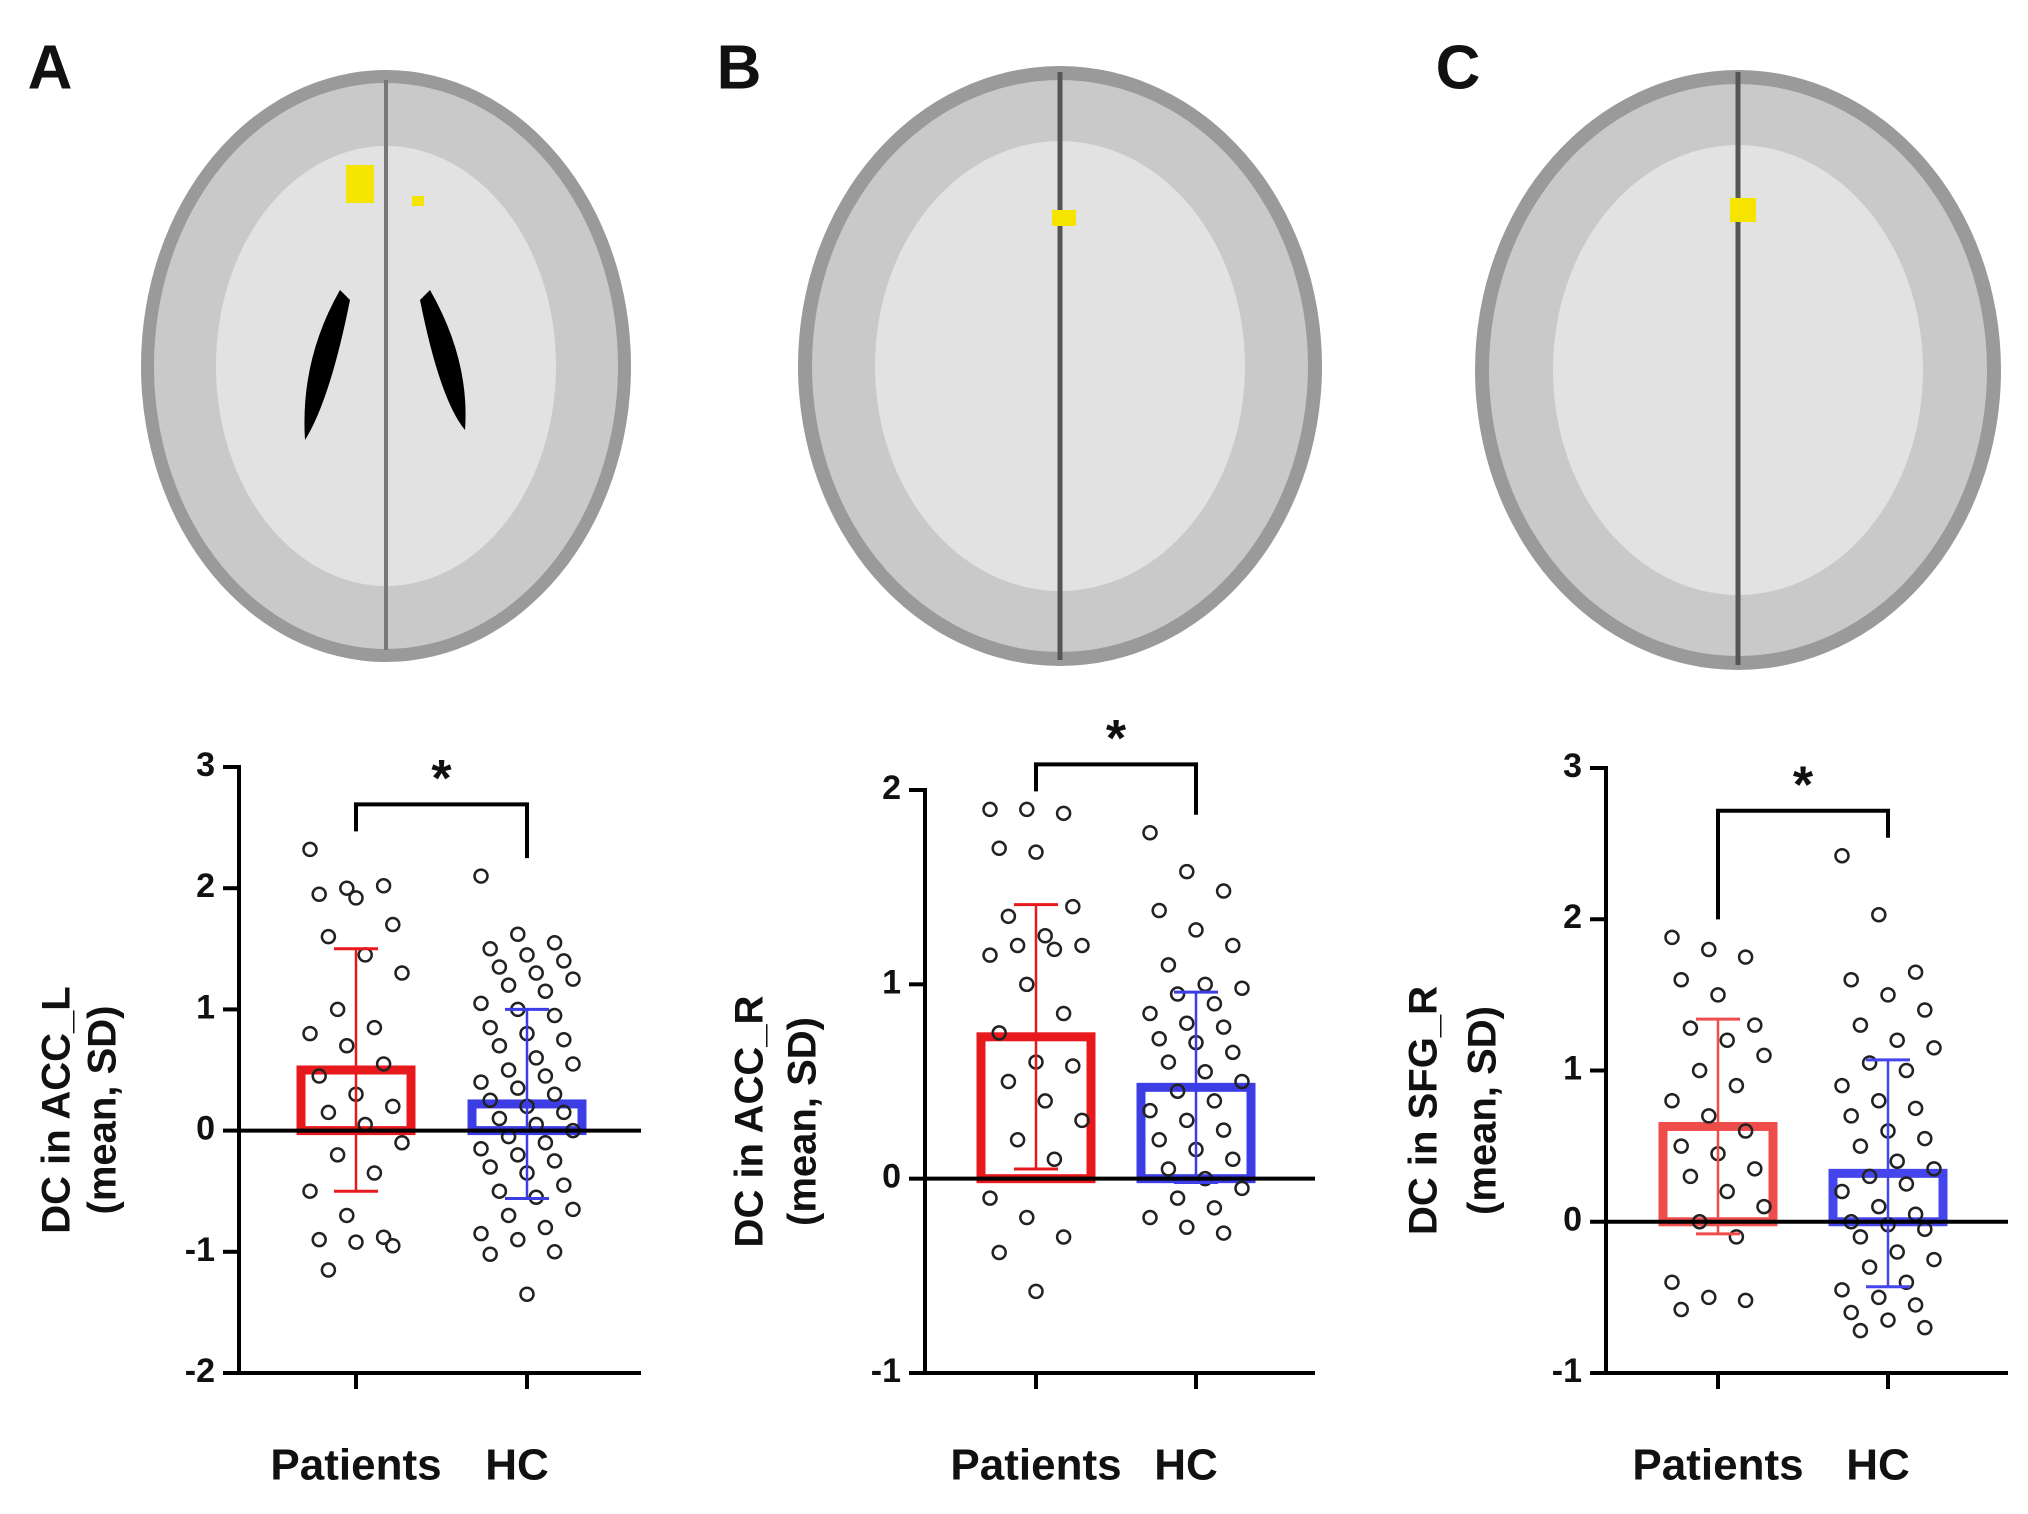 The width and height of the screenshot is (2028, 1514). I want to click on y-tick-label: 3, so click(1572, 766).